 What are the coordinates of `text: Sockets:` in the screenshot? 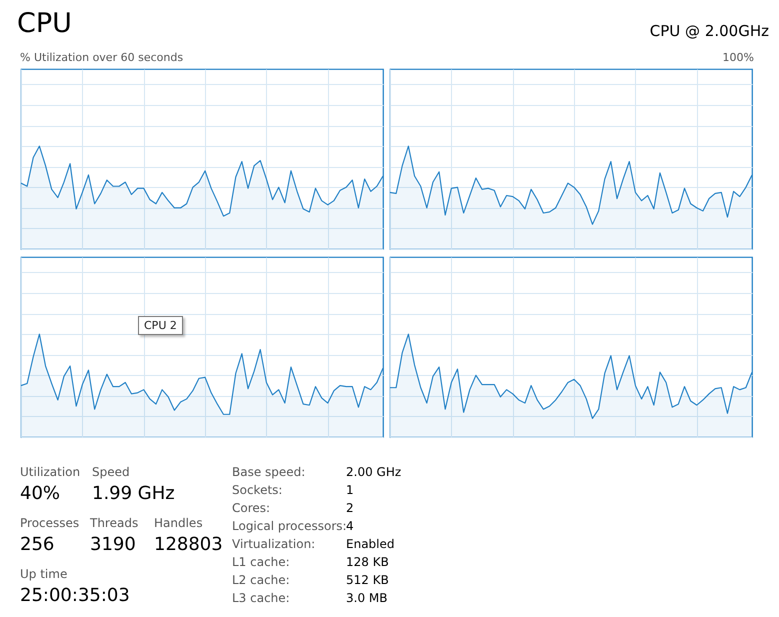 It's located at (257, 490).